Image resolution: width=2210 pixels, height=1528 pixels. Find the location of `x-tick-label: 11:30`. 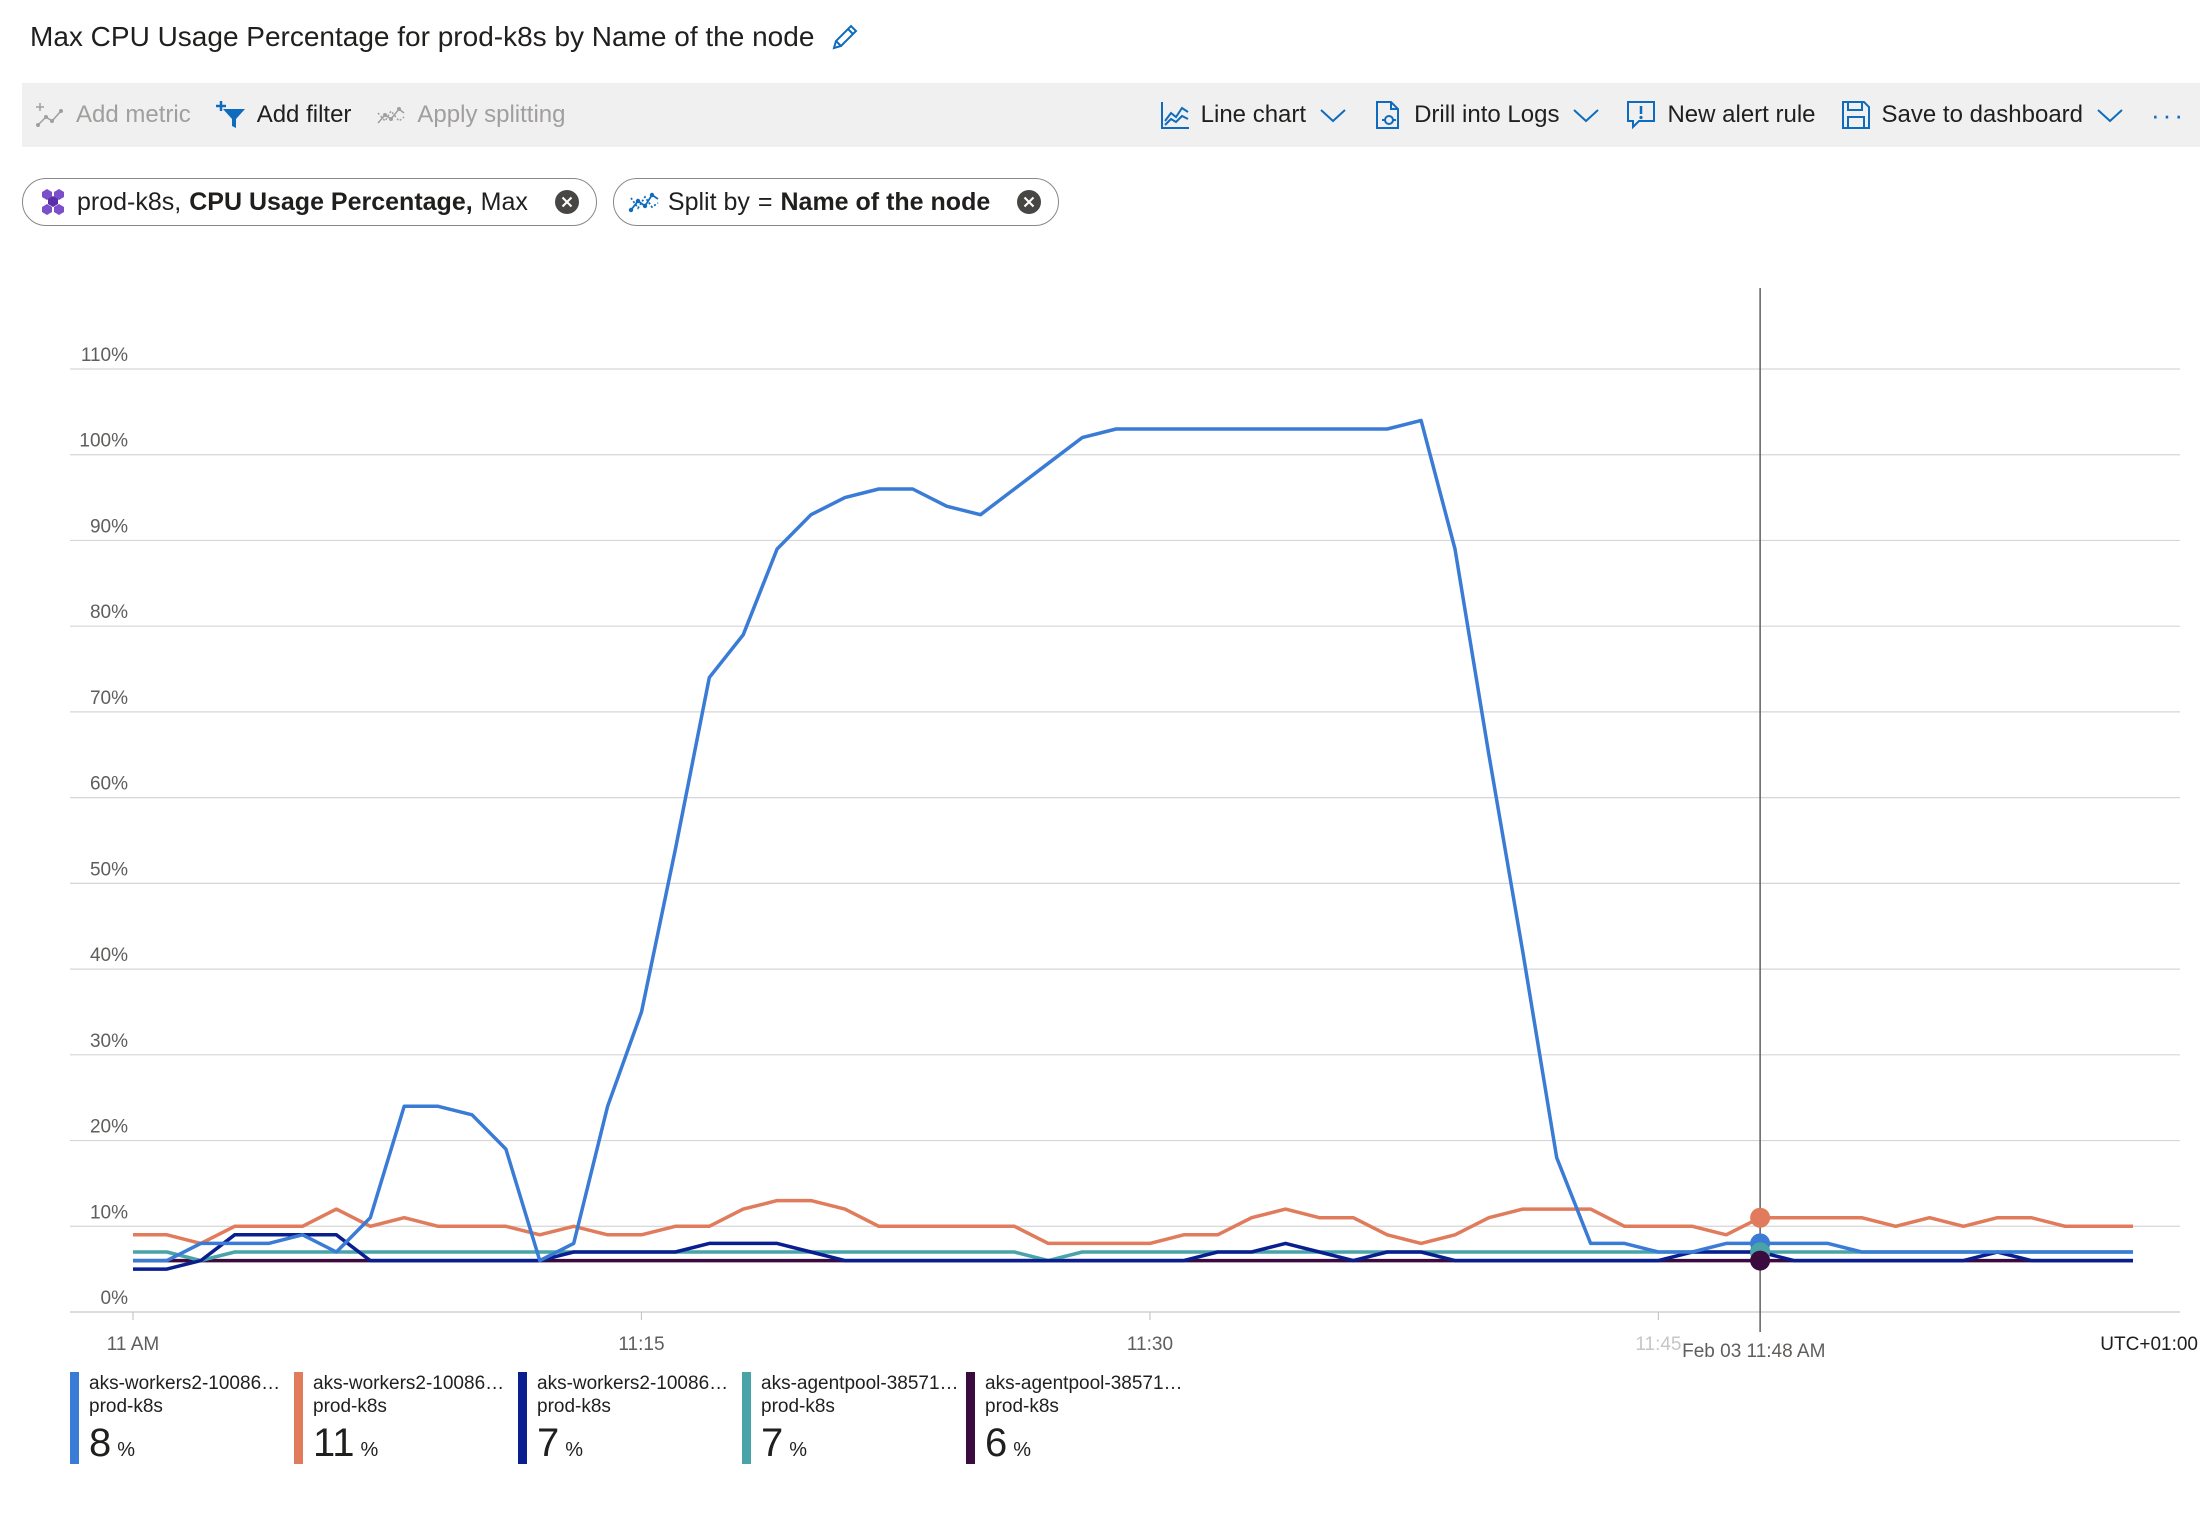

x-tick-label: 11:30 is located at coordinates (1150, 1344).